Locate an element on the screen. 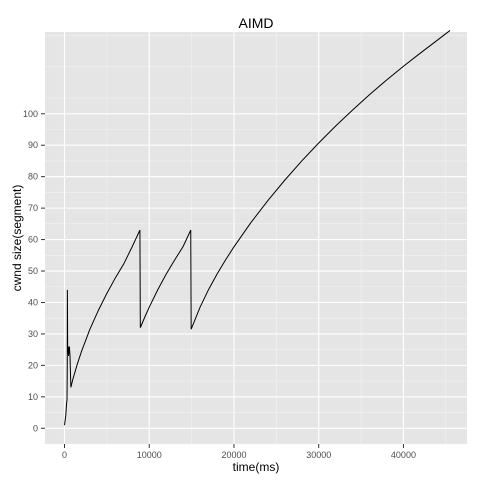  y-tick-label: 30 is located at coordinates (33, 334).